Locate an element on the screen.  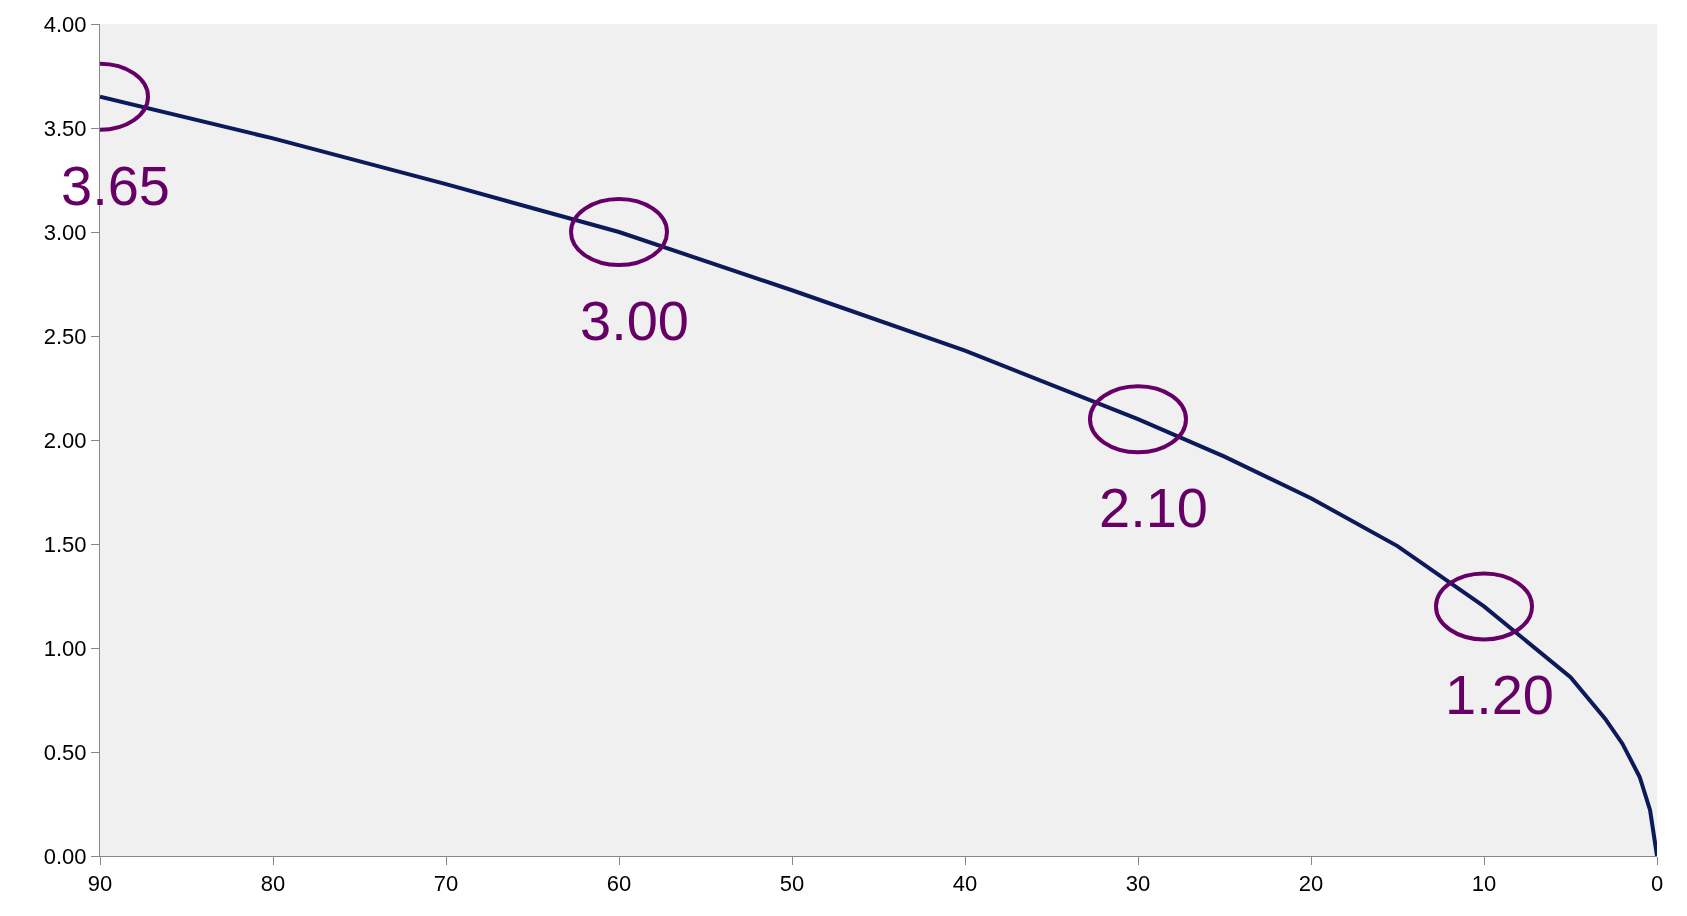
annotation: 3.00 is located at coordinates (634, 320).